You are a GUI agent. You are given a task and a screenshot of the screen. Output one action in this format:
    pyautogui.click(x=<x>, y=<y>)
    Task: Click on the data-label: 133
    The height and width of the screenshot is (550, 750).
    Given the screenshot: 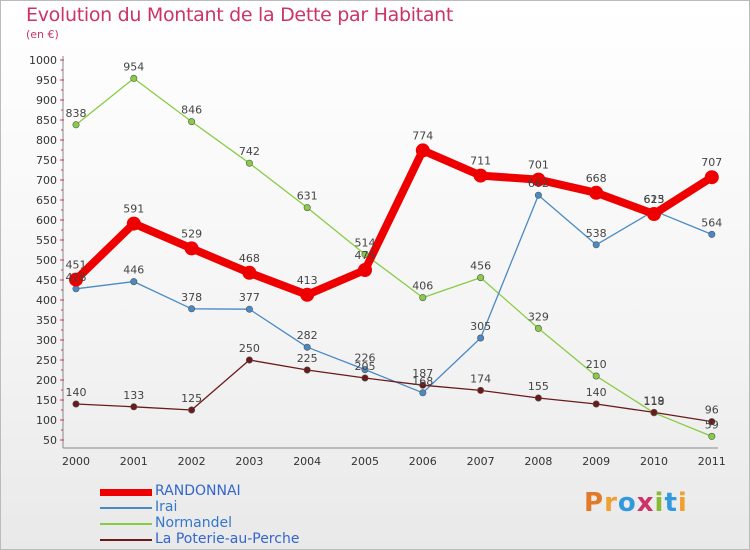 What is the action you would take?
    pyautogui.click(x=133, y=395)
    